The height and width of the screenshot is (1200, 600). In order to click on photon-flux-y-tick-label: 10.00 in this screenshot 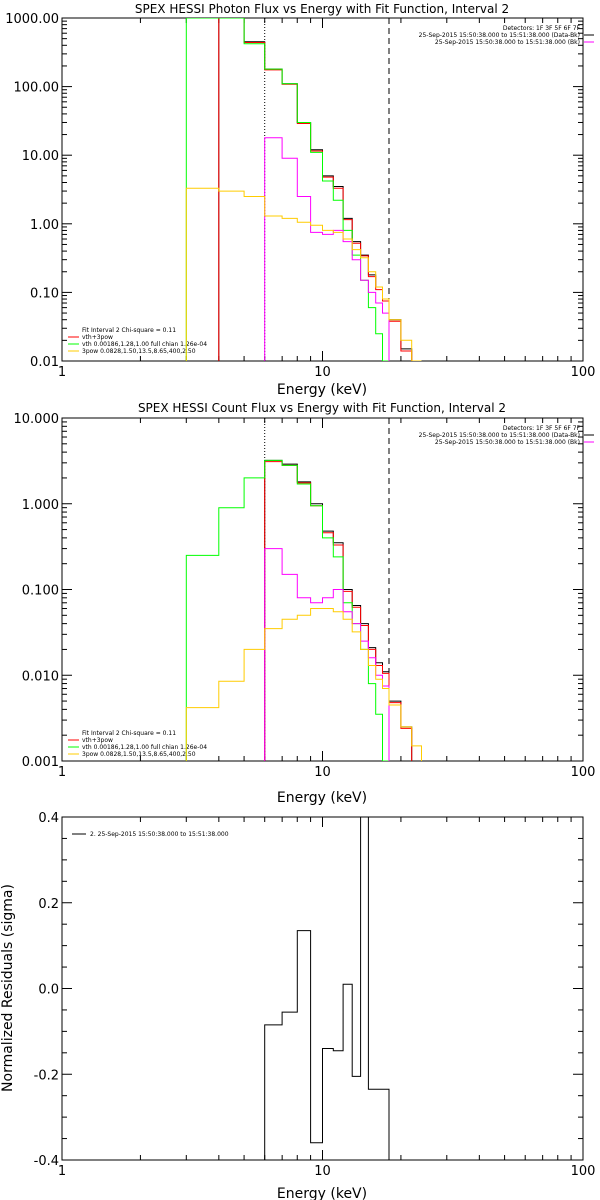, I will do `click(40, 156)`.